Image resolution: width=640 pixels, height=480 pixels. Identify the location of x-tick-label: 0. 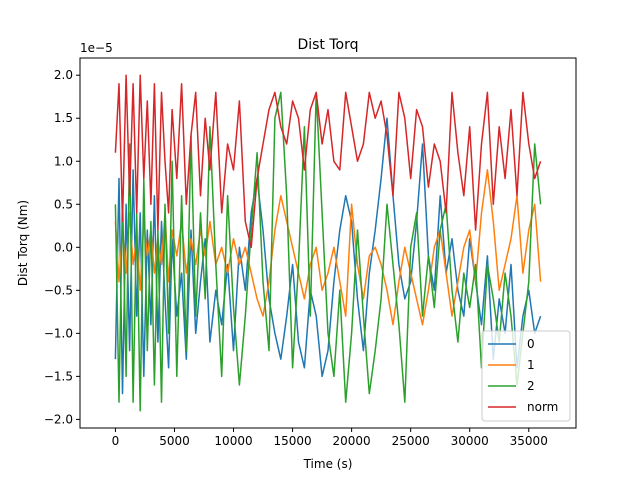
(116, 441).